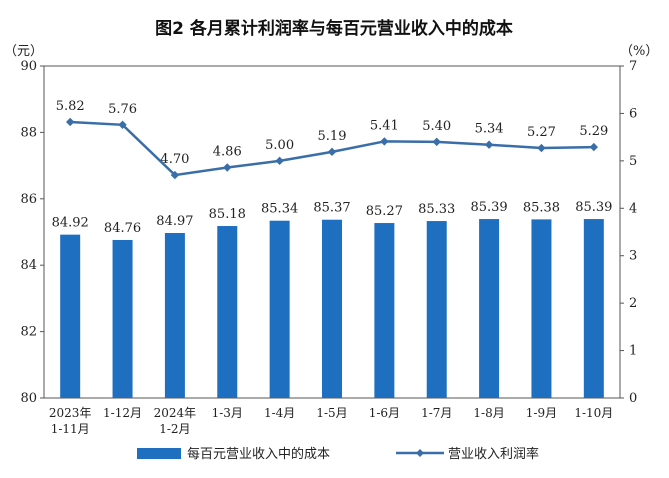 The height and width of the screenshot is (478, 669). What do you see at coordinates (258, 454) in the screenshot?
I see `legend-bar-label: 每百元营业收入中的成本` at bounding box center [258, 454].